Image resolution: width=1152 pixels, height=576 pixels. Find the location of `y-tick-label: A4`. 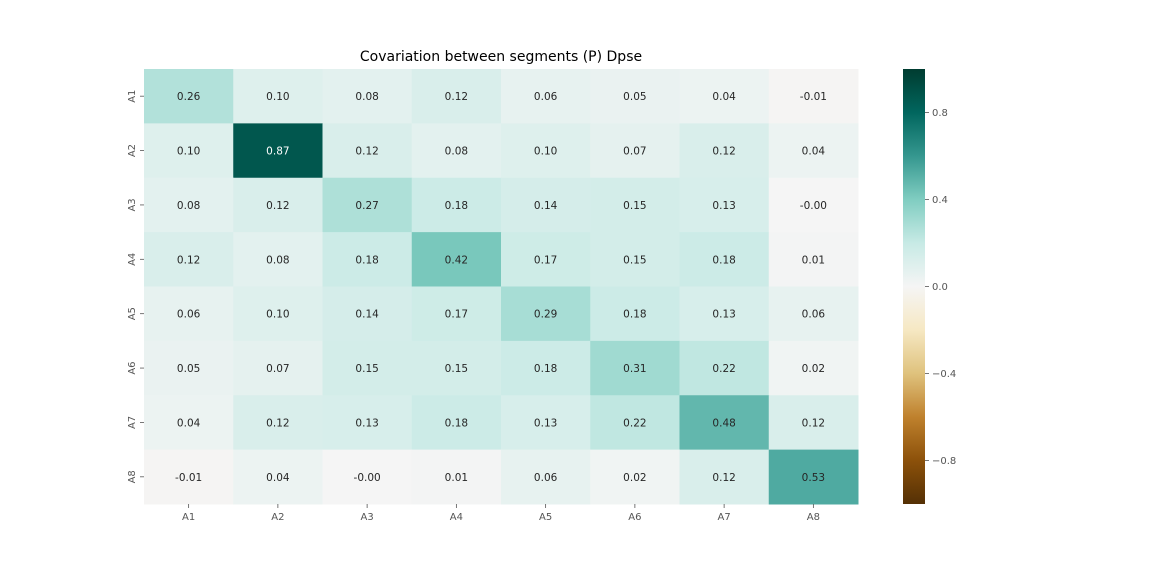

y-tick-label: A4 is located at coordinates (132, 259).